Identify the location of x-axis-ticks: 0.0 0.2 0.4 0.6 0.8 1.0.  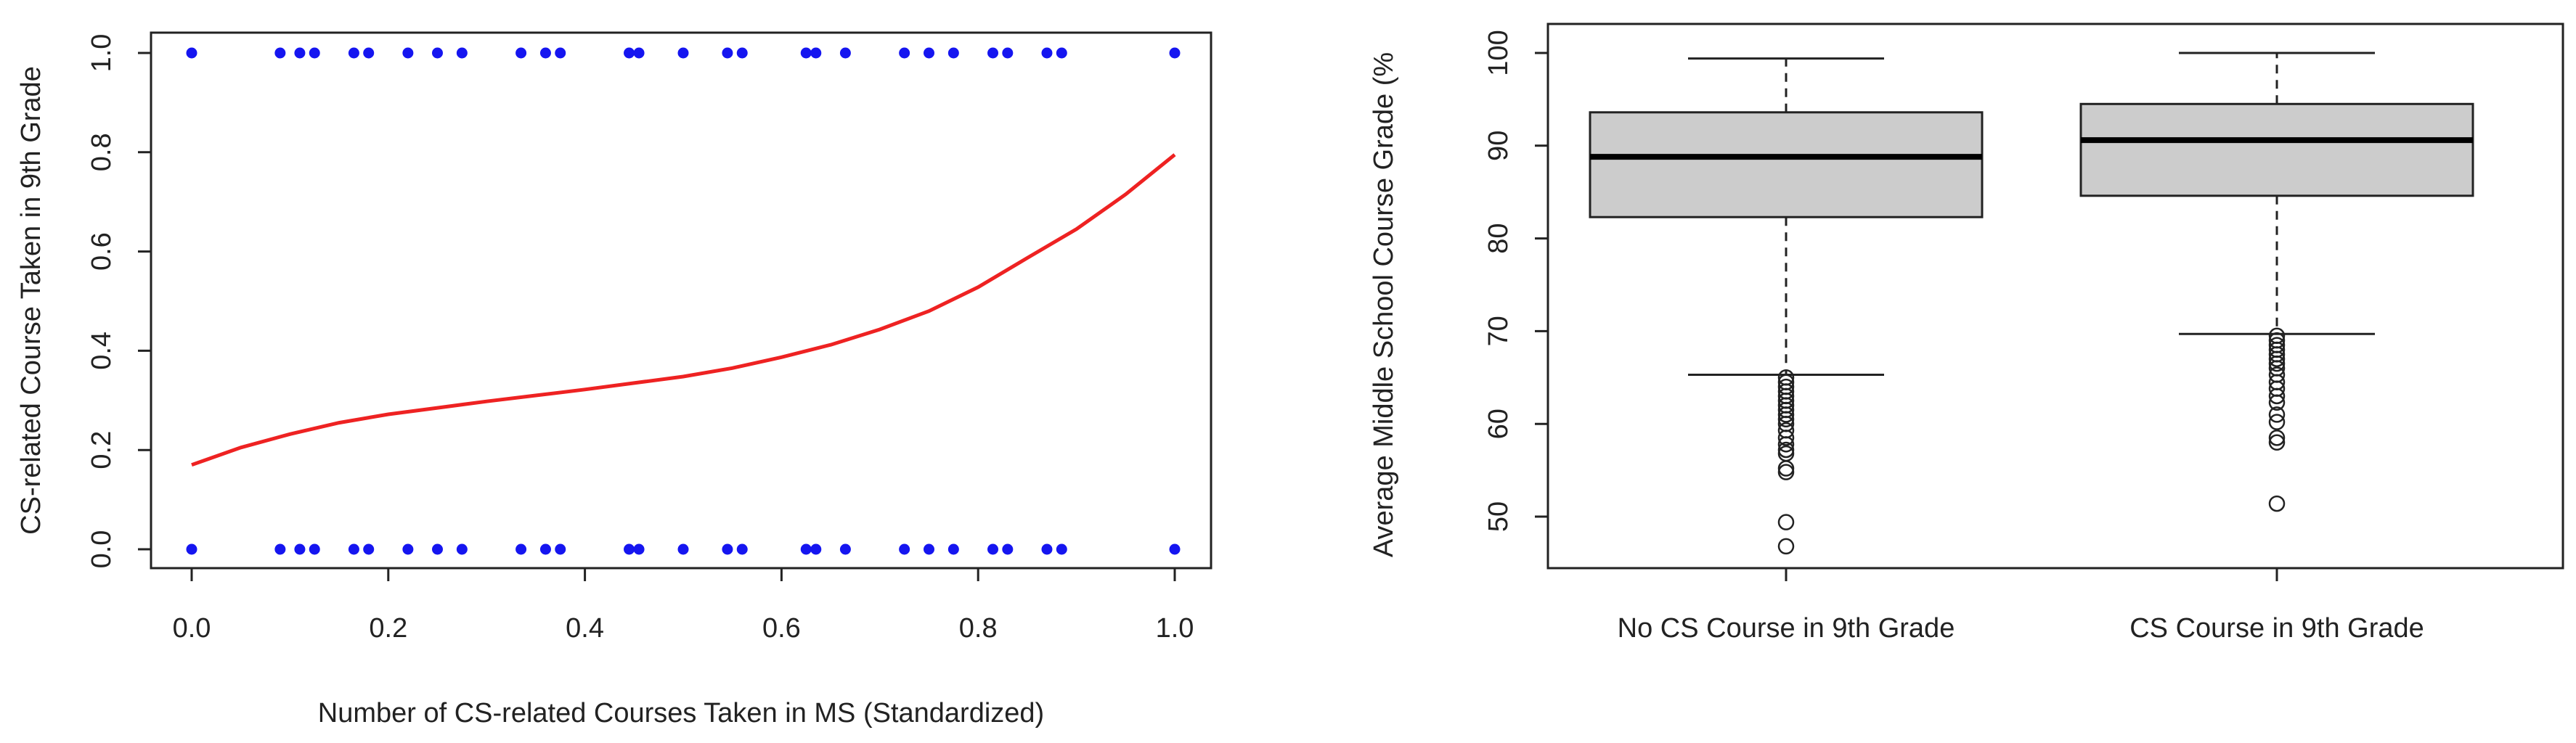
(683, 606).